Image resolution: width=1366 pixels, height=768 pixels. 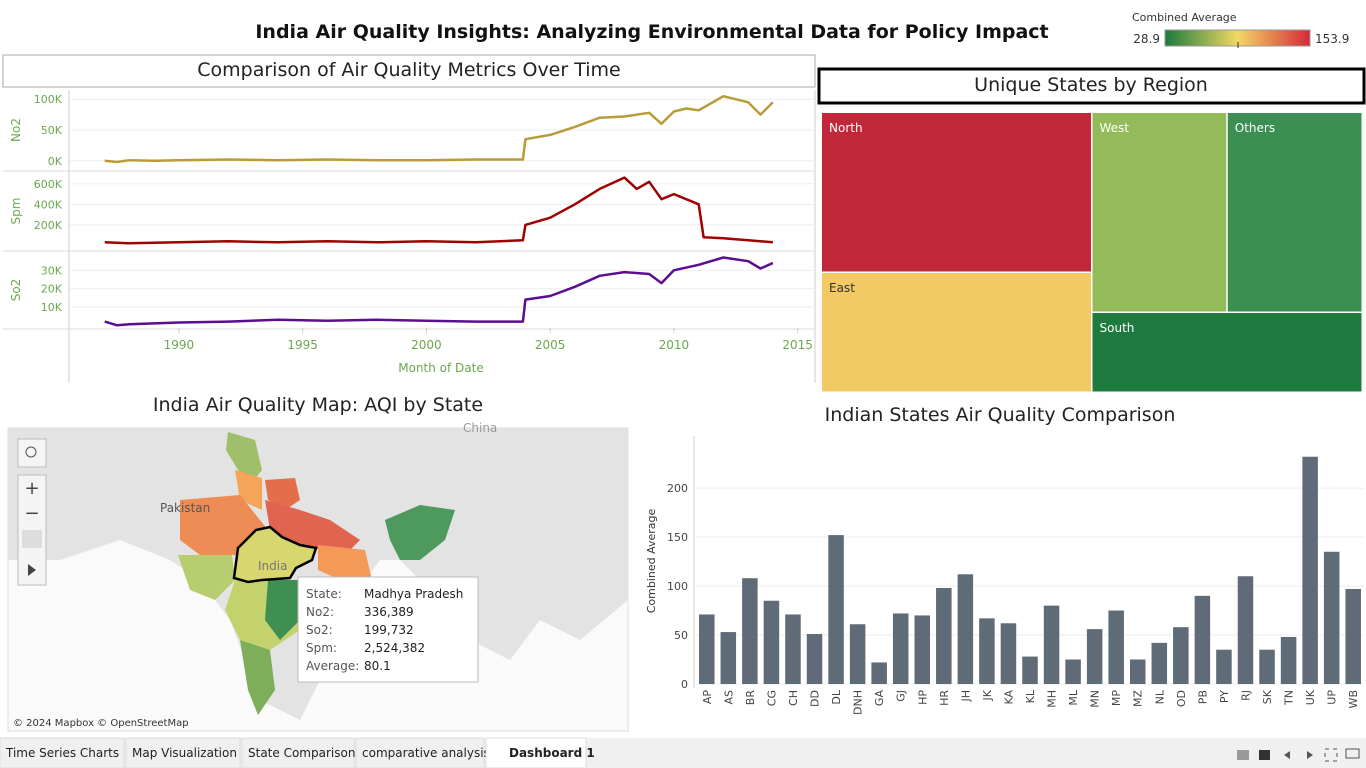 What do you see at coordinates (1159, 696) in the screenshot?
I see `x-tick-label: NL` at bounding box center [1159, 696].